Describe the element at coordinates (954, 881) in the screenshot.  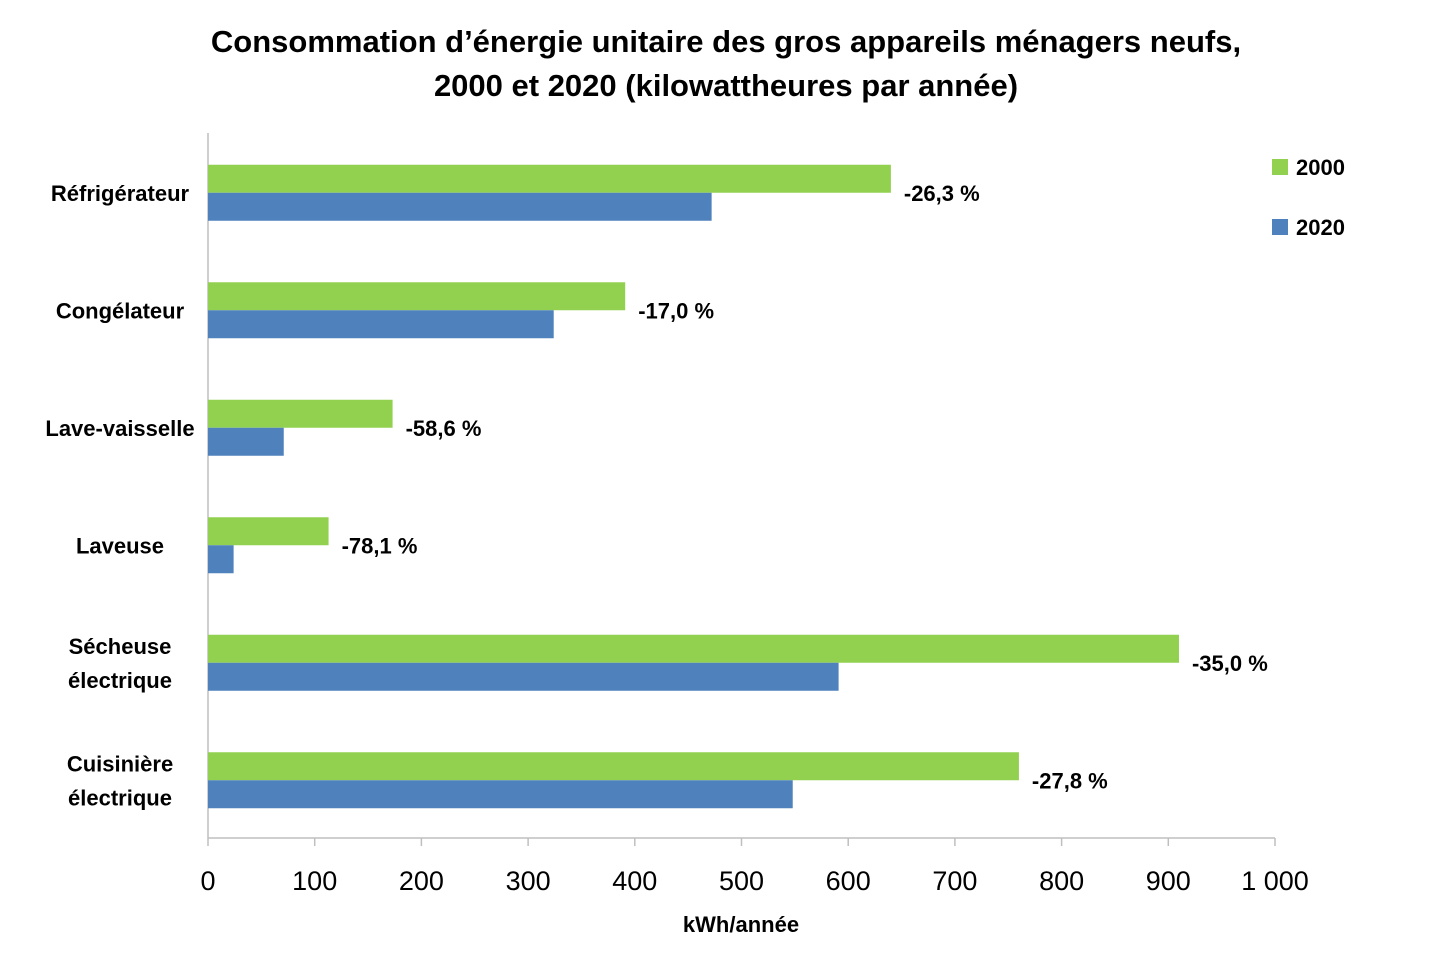
I see `x-tick-label: 700` at that location.